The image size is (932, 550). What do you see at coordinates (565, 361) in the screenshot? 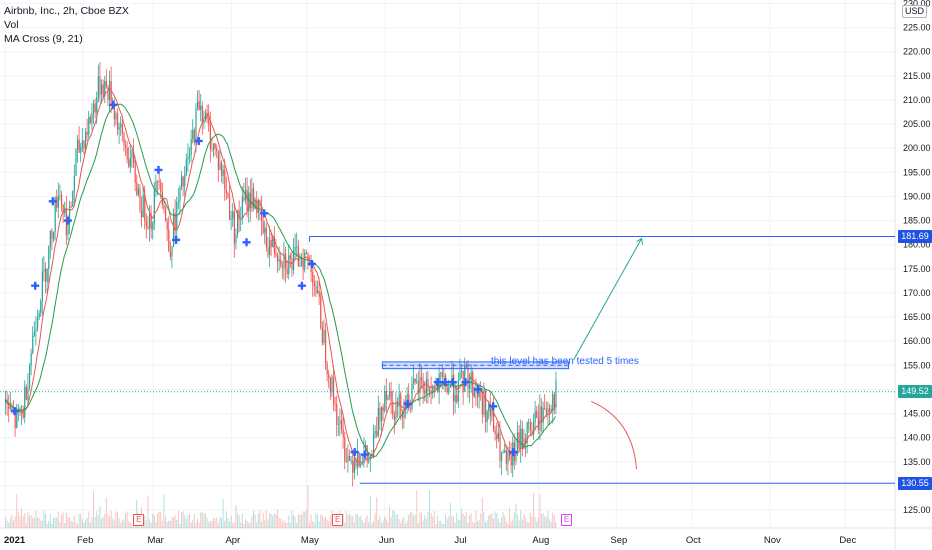
I see `annotation-text: this level has been tested 5 times` at bounding box center [565, 361].